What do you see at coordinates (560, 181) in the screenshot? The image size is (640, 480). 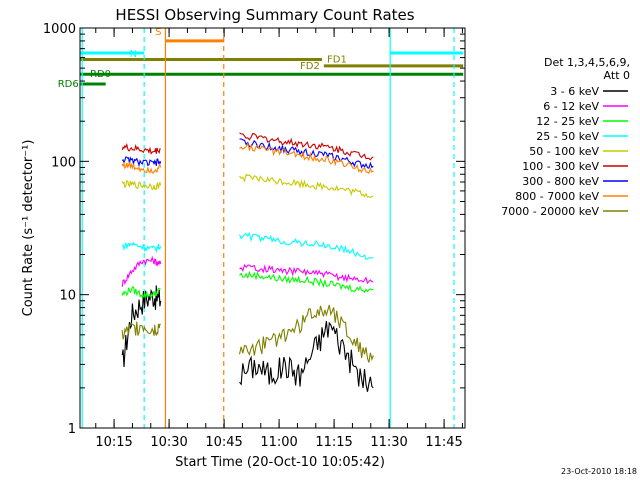 I see `legend-label: 300 - 800 keV` at bounding box center [560, 181].